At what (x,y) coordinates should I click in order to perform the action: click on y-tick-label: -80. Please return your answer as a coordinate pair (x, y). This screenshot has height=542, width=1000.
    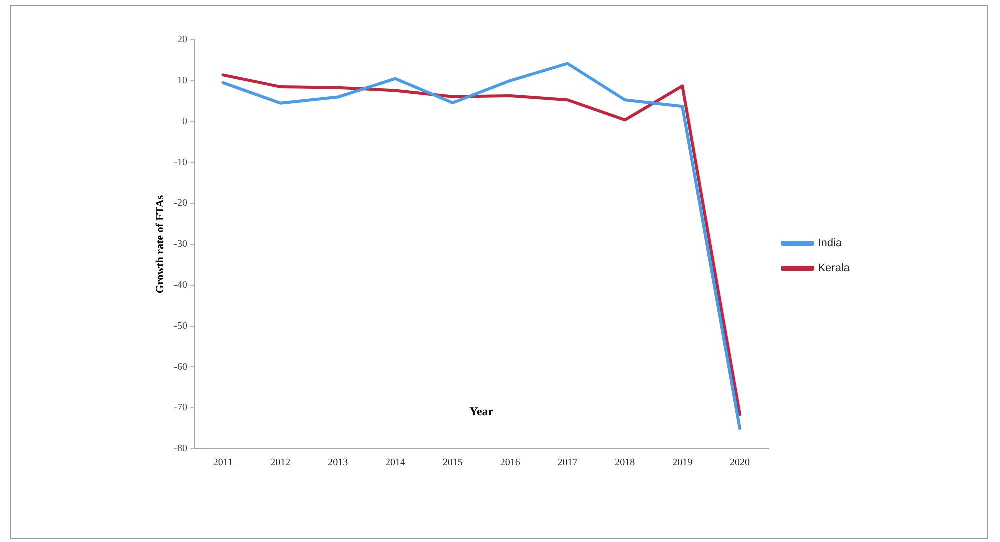
    Looking at the image, I should click on (181, 449).